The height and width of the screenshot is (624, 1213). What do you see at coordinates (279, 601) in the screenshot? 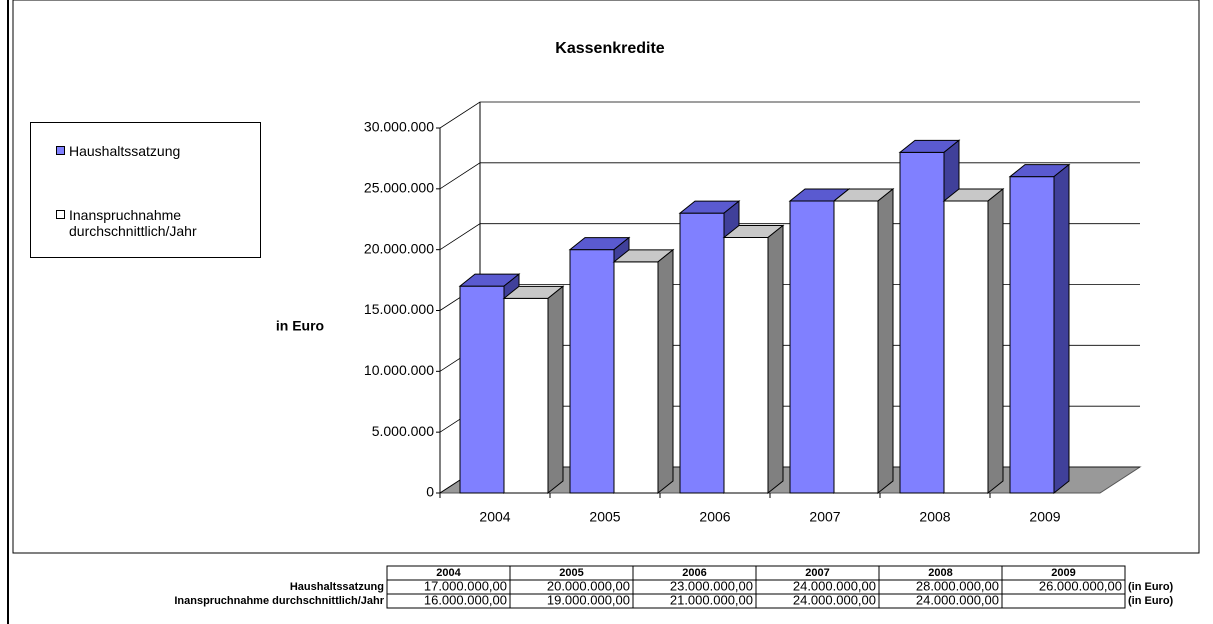
I see `table-row-label: Inanspruchnahme durchschnittlich/Jahr` at bounding box center [279, 601].